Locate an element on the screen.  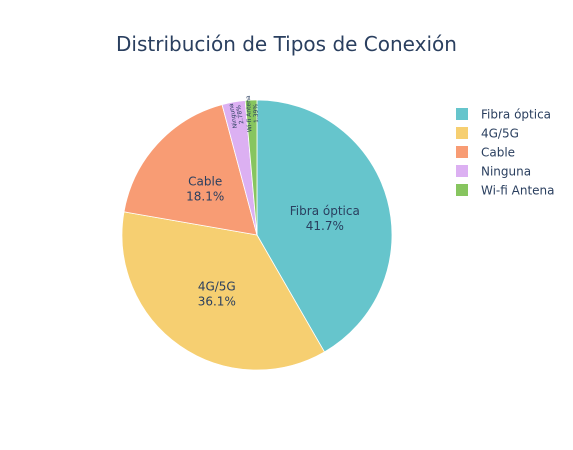
slice-label-fibra-optica: Fibra óptica 41.7% is located at coordinates (325, 218).